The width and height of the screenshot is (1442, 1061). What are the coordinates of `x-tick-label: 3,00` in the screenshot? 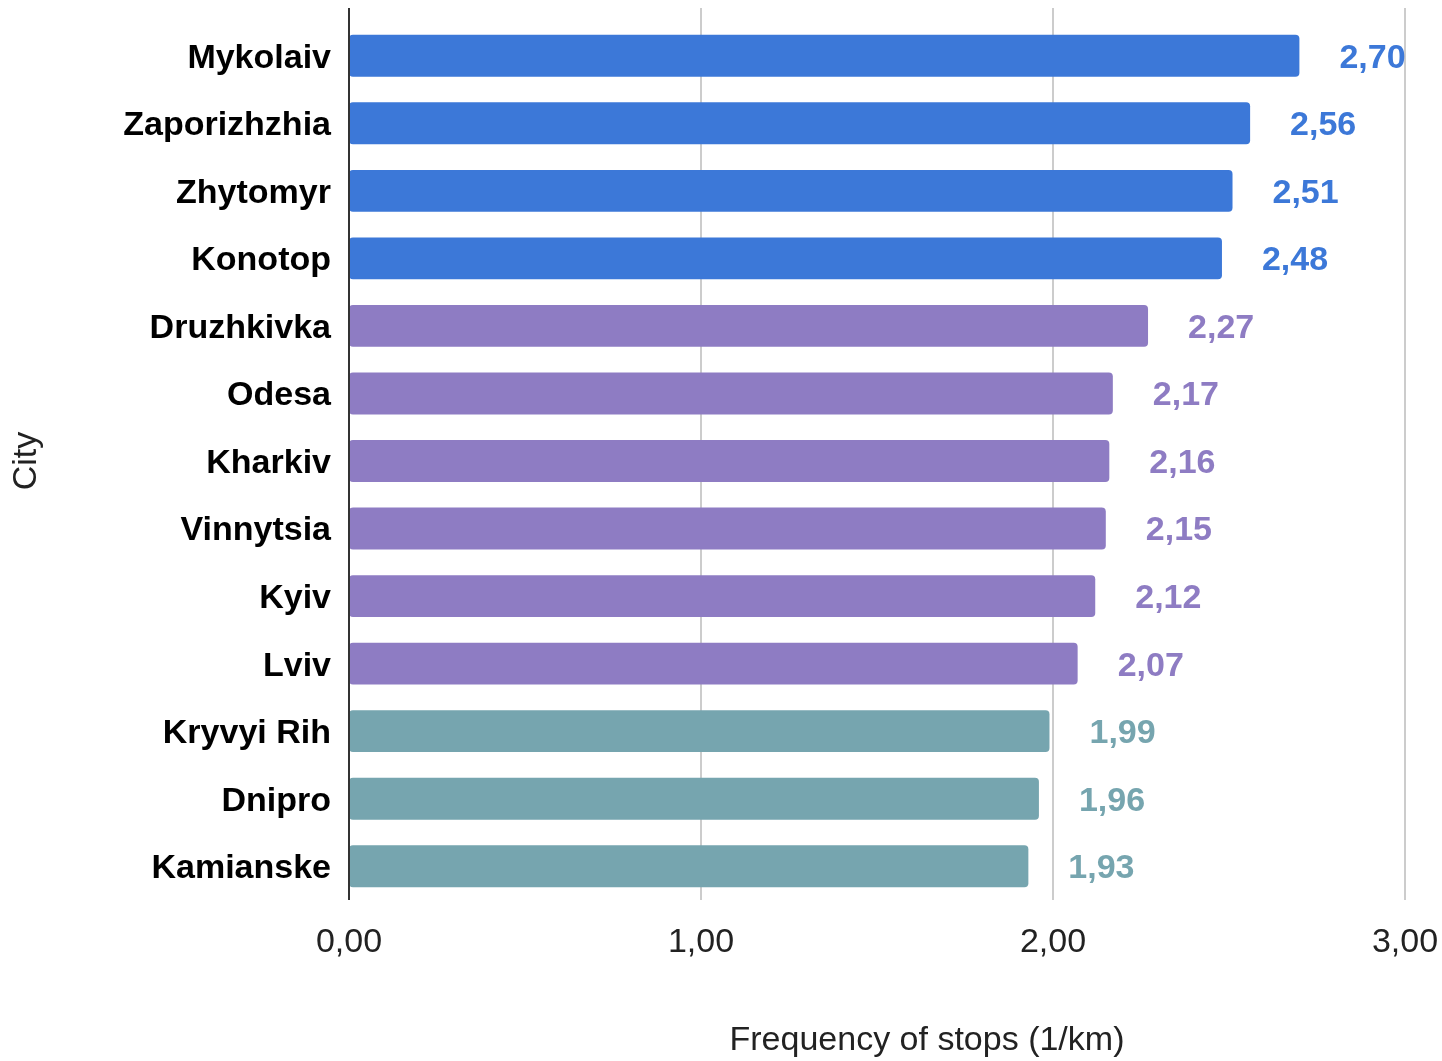 It's located at (1405, 940).